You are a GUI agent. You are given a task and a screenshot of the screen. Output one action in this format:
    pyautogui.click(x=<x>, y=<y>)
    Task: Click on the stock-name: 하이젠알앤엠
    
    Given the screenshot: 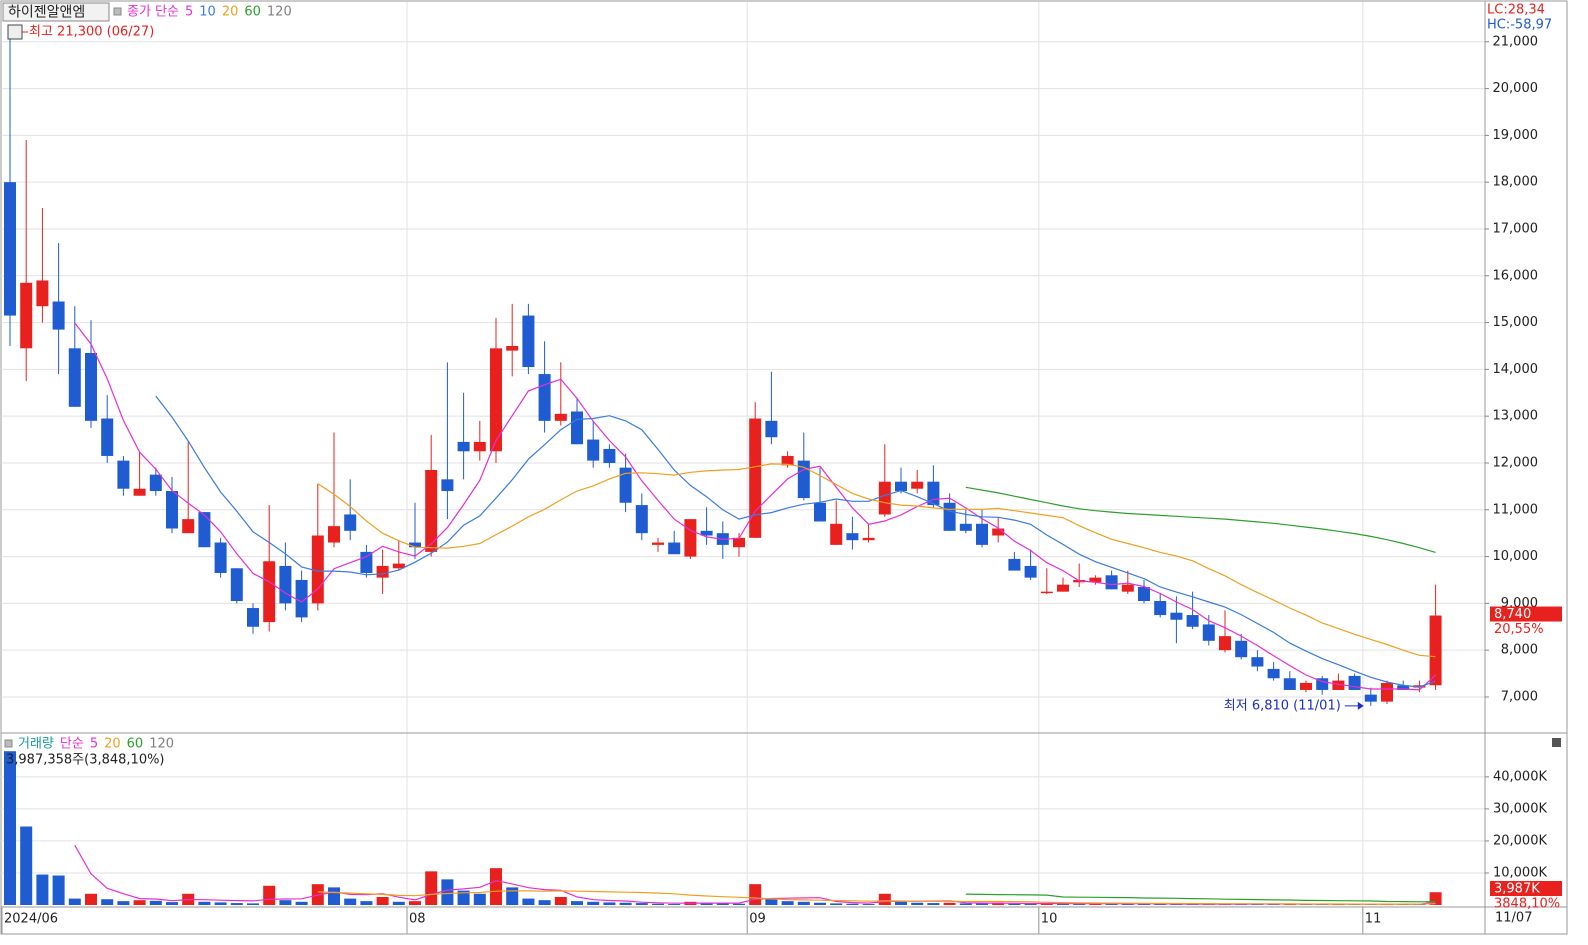 What is the action you would take?
    pyautogui.click(x=46, y=13)
    